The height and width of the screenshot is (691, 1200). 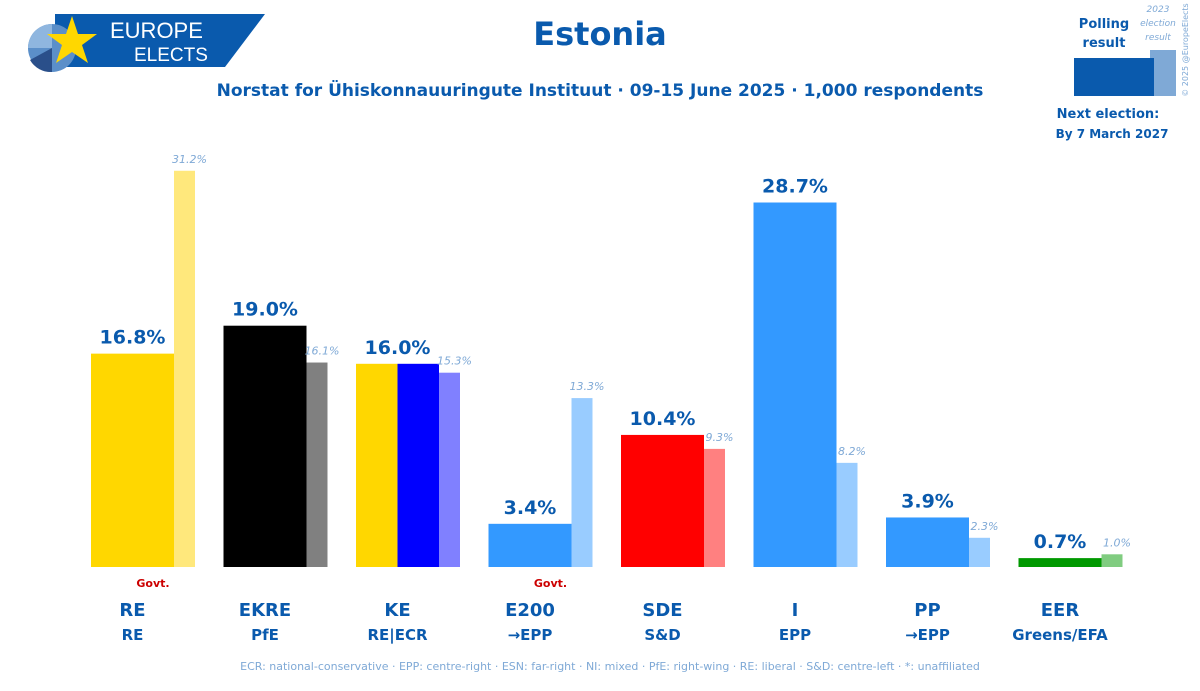 I want to click on legend-election-line3: result, so click(x=1158, y=38).